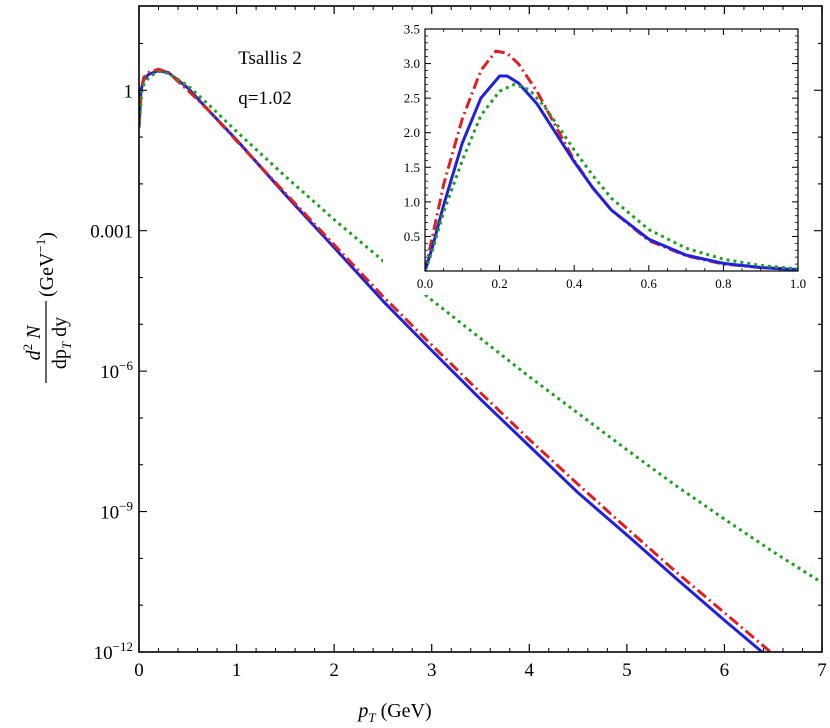  What do you see at coordinates (47, 274) in the screenshot?
I see `y-label-unit-pre: (GeV` at bounding box center [47, 274].